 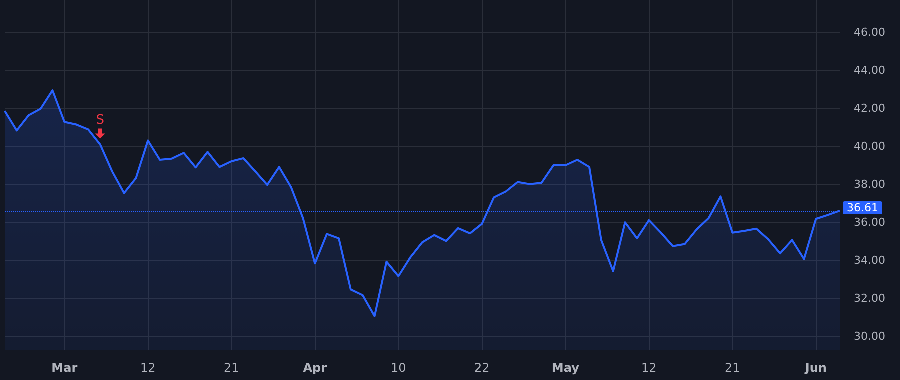 What do you see at coordinates (870, 70) in the screenshot?
I see `y-tick-label: 44.00` at bounding box center [870, 70].